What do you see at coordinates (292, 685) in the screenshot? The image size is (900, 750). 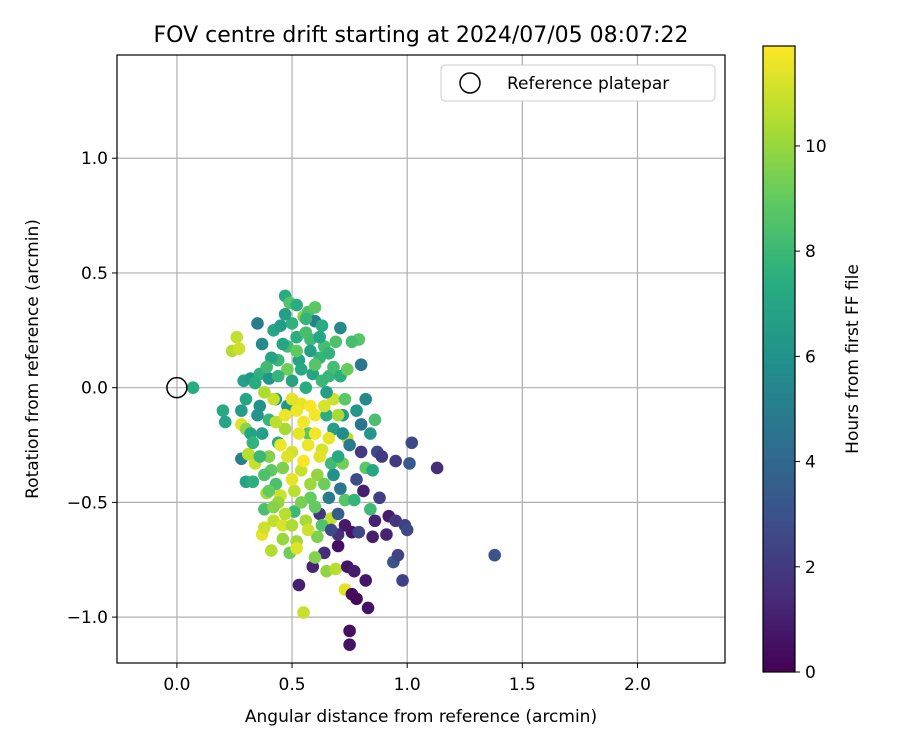 I see `x-tick-label: 0.5` at bounding box center [292, 685].